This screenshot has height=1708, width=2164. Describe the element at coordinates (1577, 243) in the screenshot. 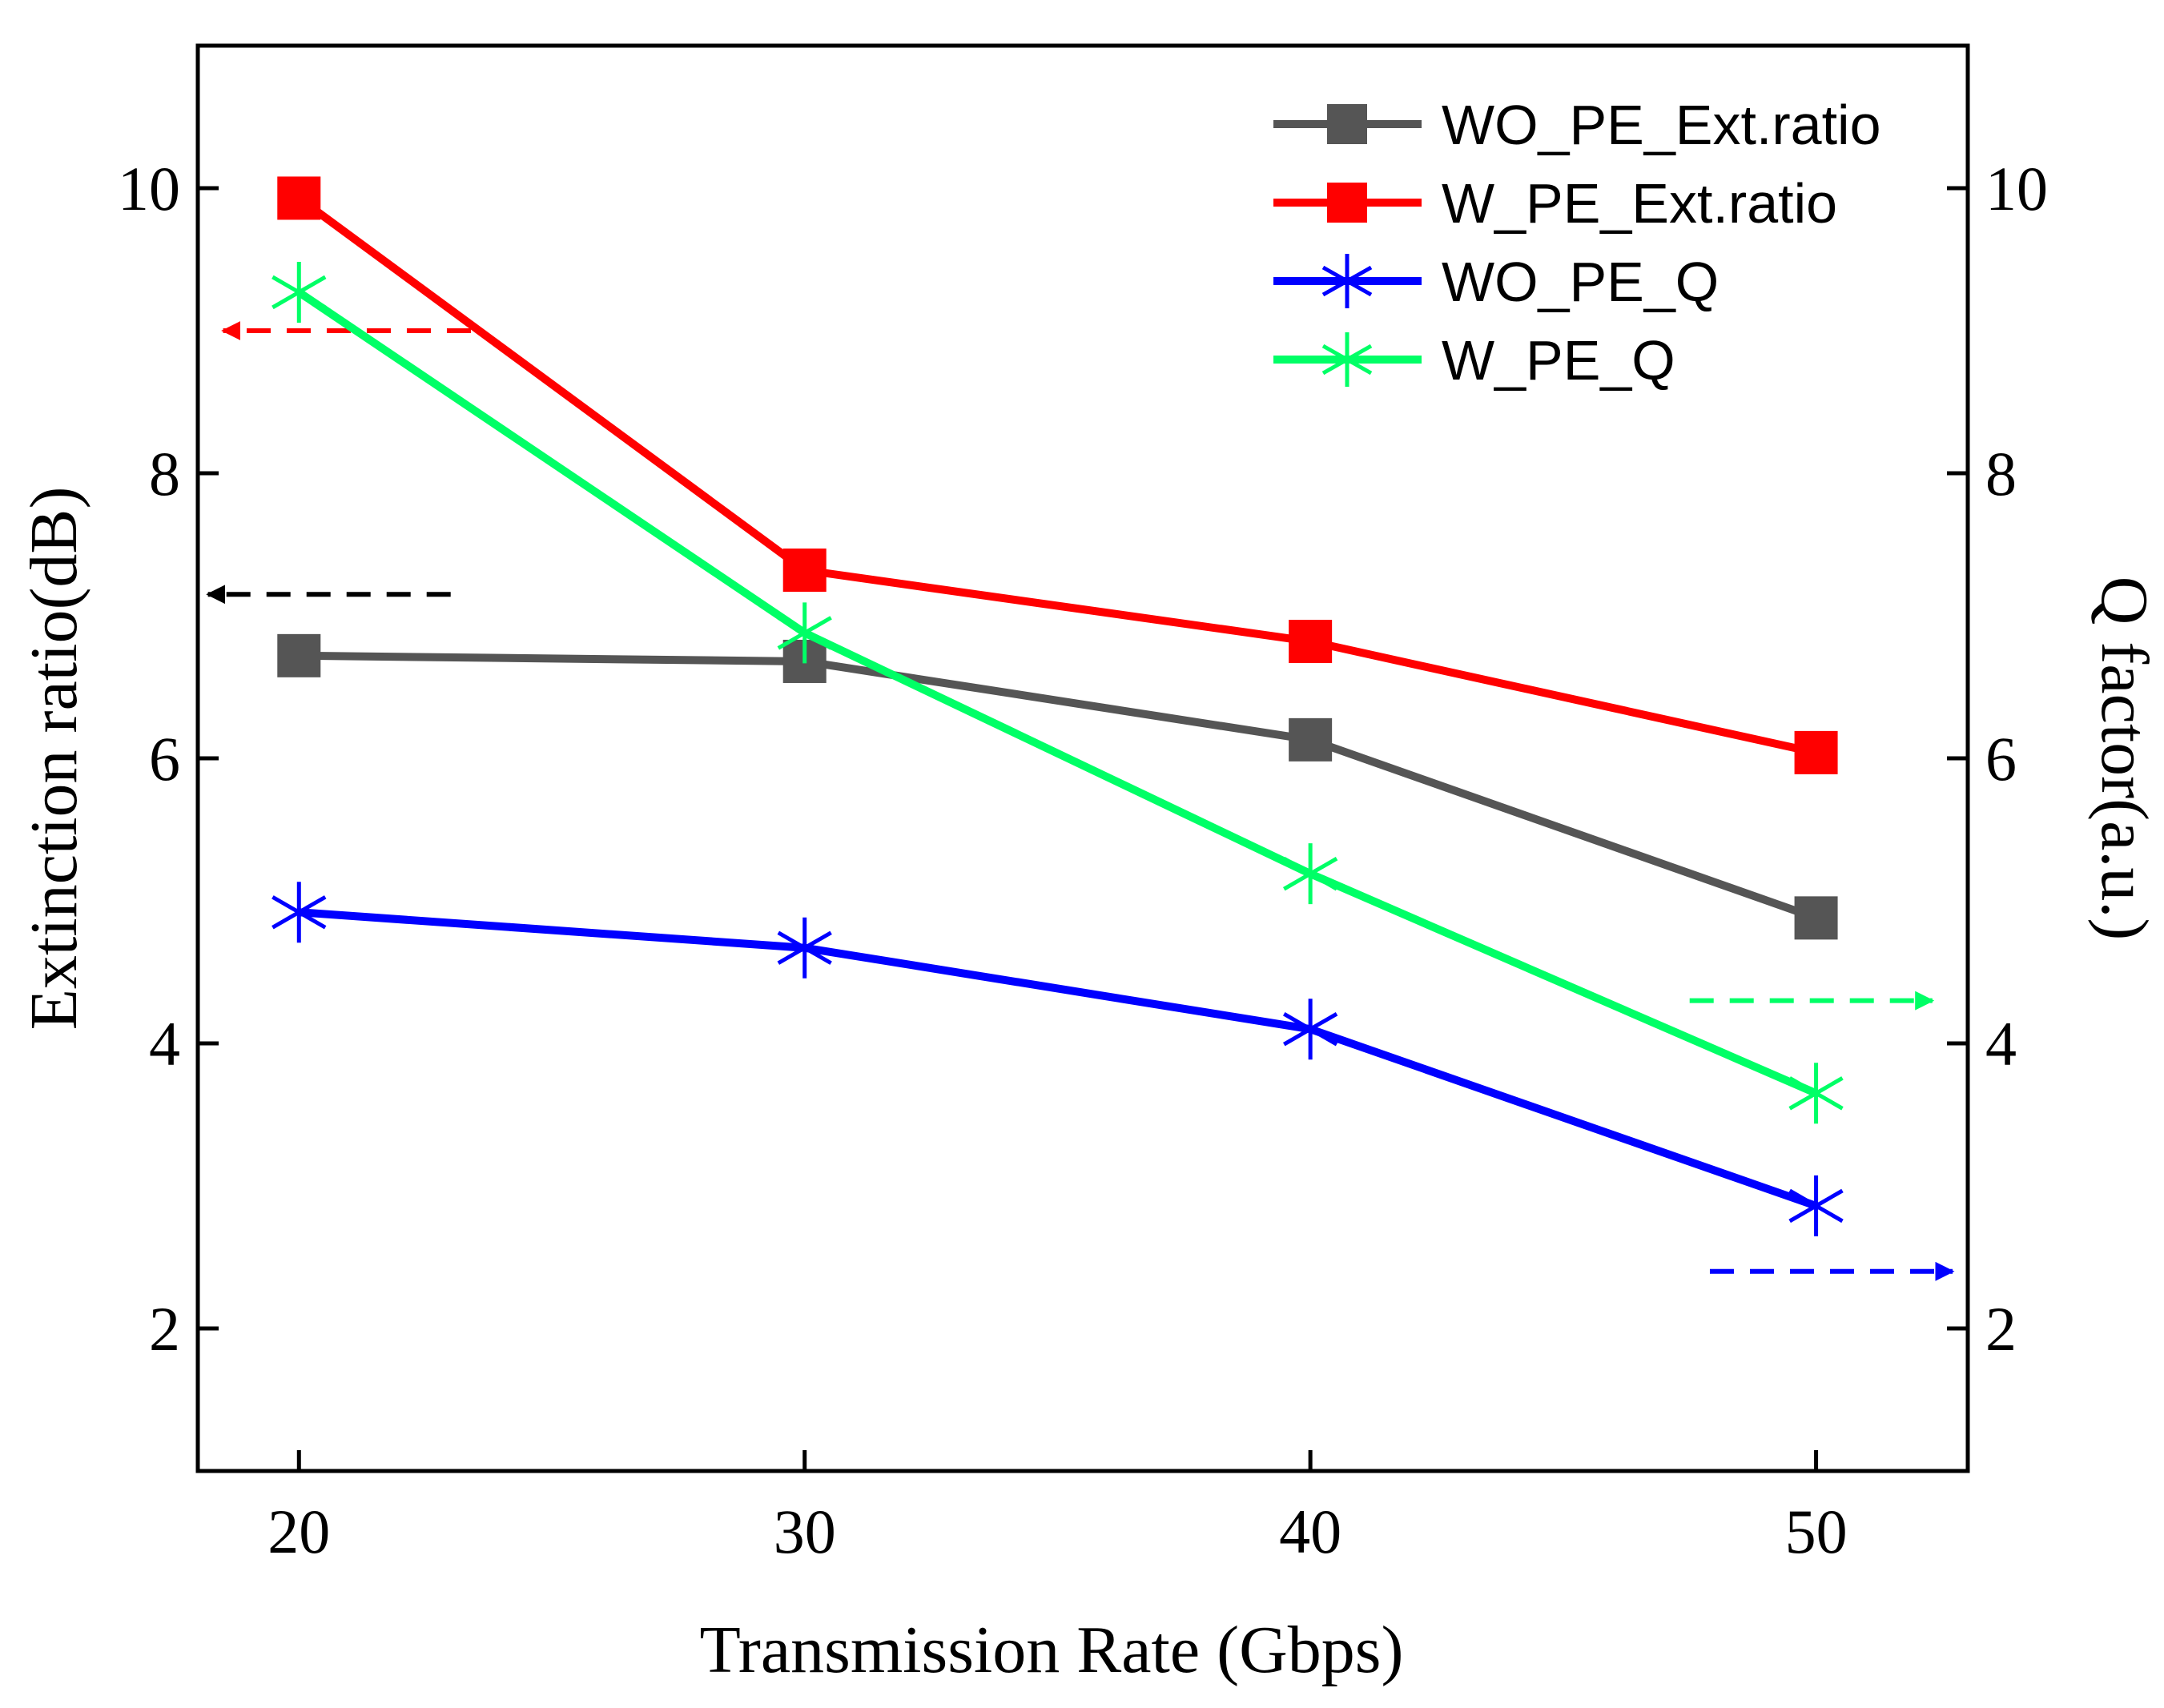

I see `legend: WO_PE_Ext.ratio W_PE_Ext.ratio WO_PE_Q` at that location.